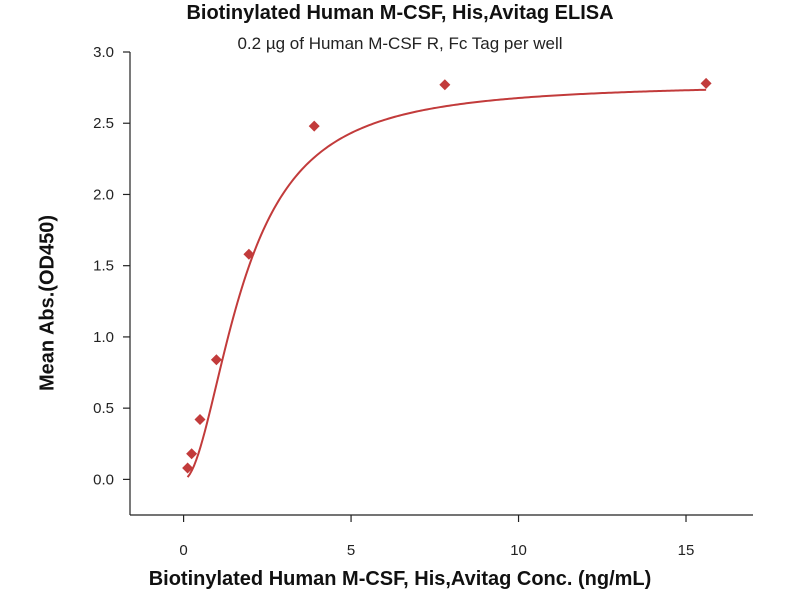 This screenshot has height=600, width=800. What do you see at coordinates (103, 266) in the screenshot?
I see `y-tick-label: 1.5` at bounding box center [103, 266].